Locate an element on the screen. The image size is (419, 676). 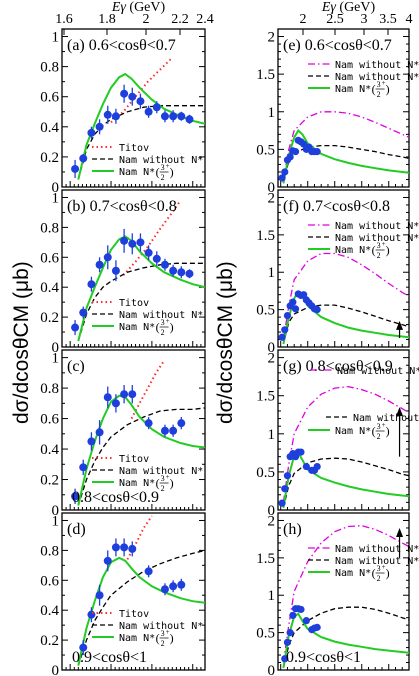
panel-sub-label: 0.9<cosθ<1 is located at coordinates (323, 657).